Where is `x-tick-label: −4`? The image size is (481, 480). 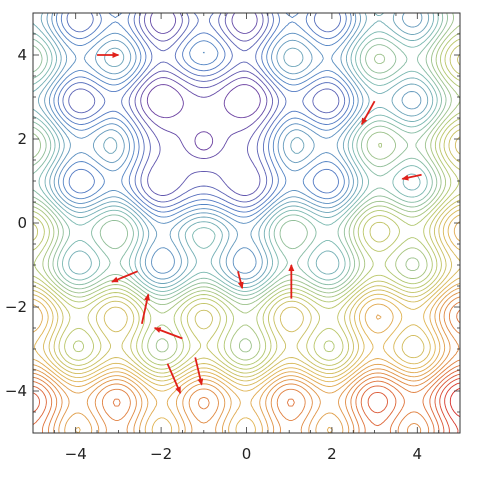 x-tick-label: −4 is located at coordinates (76, 454).